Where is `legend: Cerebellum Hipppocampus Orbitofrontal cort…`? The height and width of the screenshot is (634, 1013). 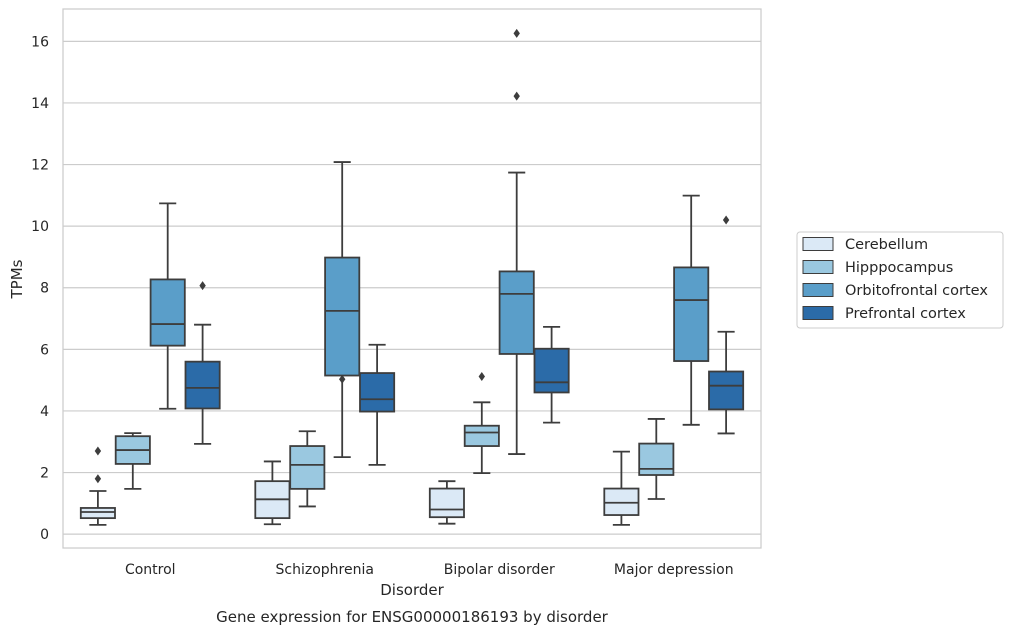
legend: Cerebellum Hipppocampus Orbitofrontal cort… is located at coordinates (900, 280).